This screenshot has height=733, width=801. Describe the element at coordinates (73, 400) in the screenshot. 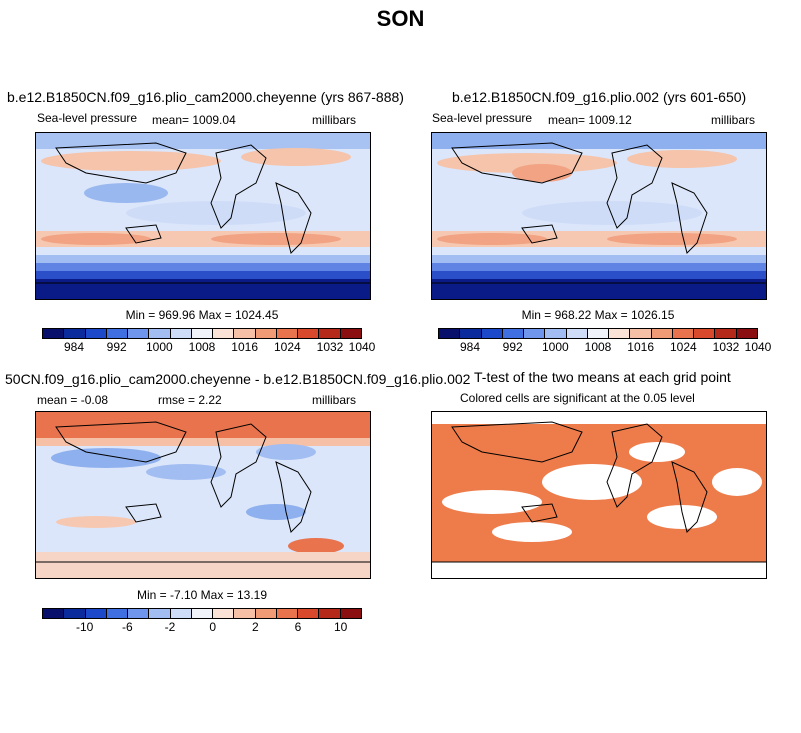

I see `panel3-mean: mean = -0.08` at that location.